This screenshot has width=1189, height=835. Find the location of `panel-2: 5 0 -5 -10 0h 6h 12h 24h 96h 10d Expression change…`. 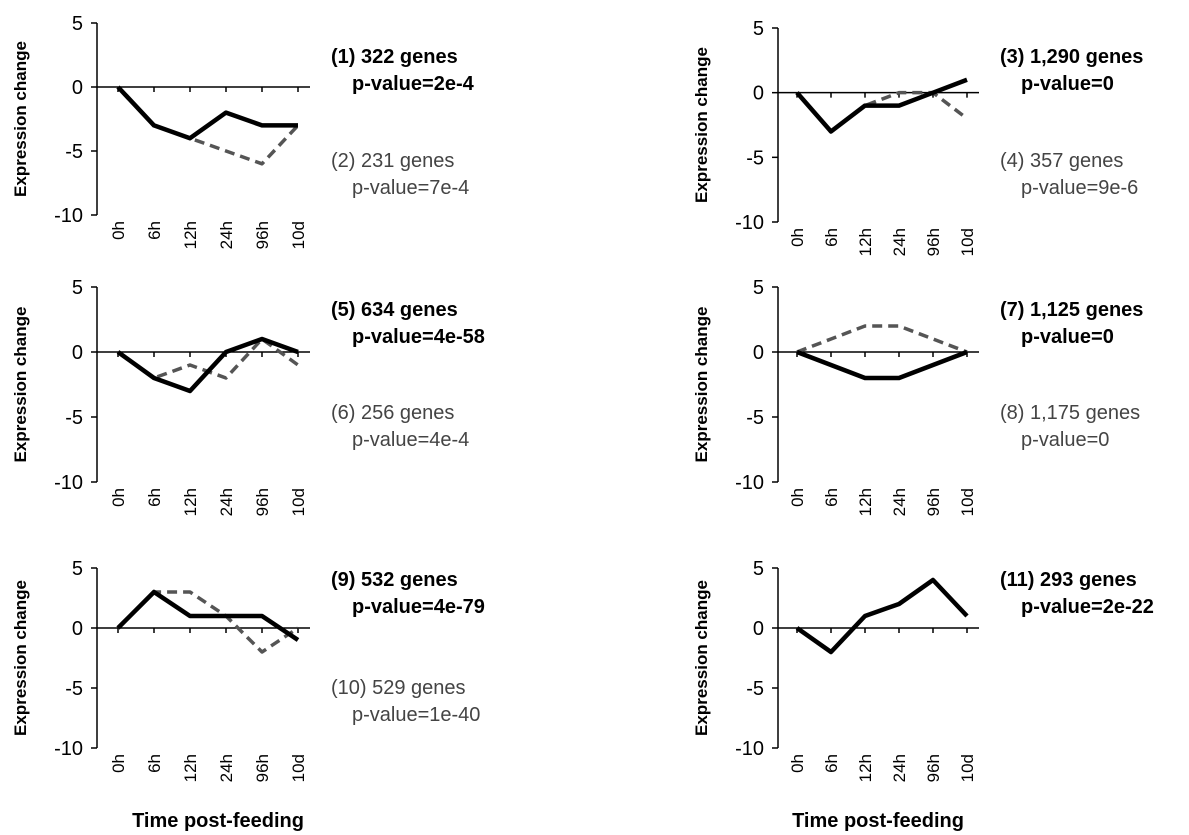

panel-2: 5 0 -5 -10 0h 6h 12h 24h 96h 10d Expression change… is located at coordinates (917, 137).